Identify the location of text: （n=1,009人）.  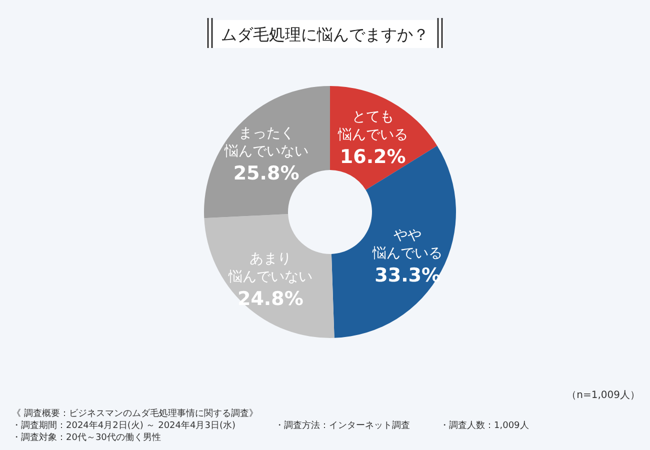
(603, 395).